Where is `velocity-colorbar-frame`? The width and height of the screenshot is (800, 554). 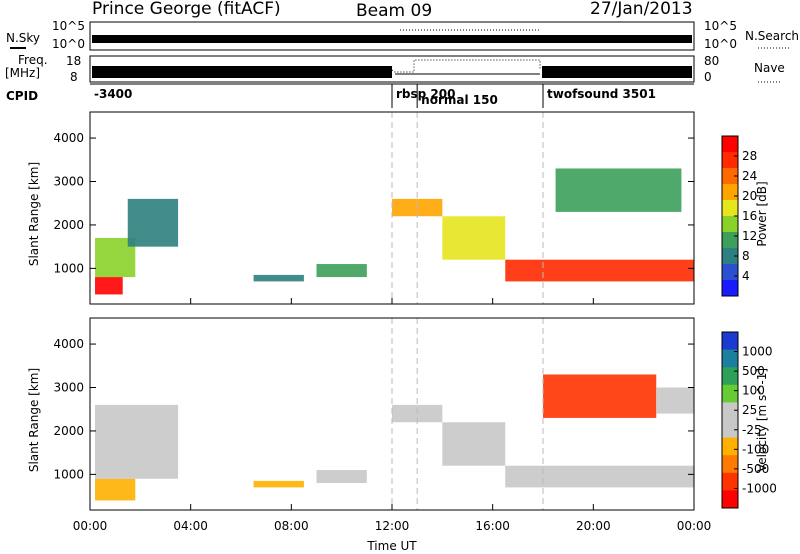
velocity-colorbar-frame is located at coordinates (730, 420).